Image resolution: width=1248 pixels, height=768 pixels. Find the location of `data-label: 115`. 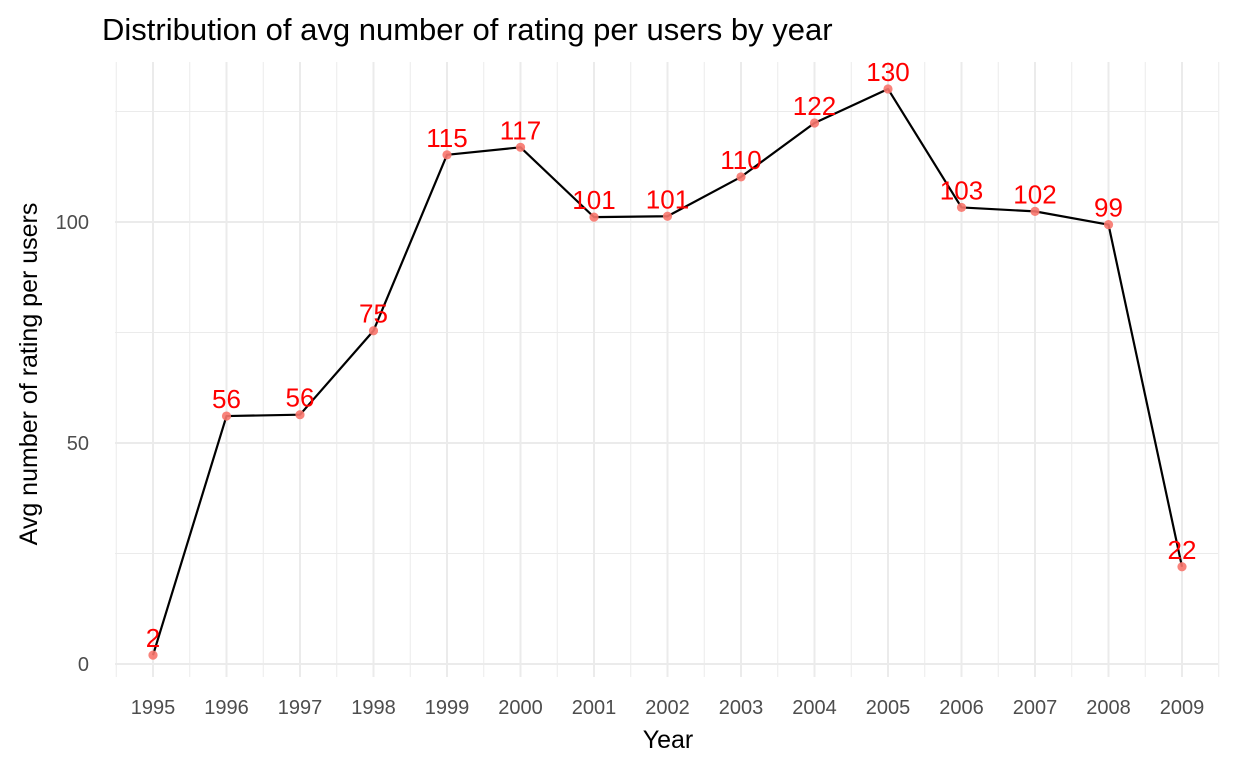

data-label: 115 is located at coordinates (446, 138).